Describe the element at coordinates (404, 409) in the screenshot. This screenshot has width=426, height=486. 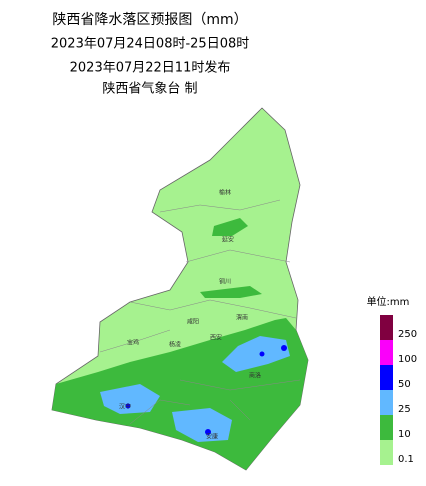
I see `legend-label: 25` at that location.